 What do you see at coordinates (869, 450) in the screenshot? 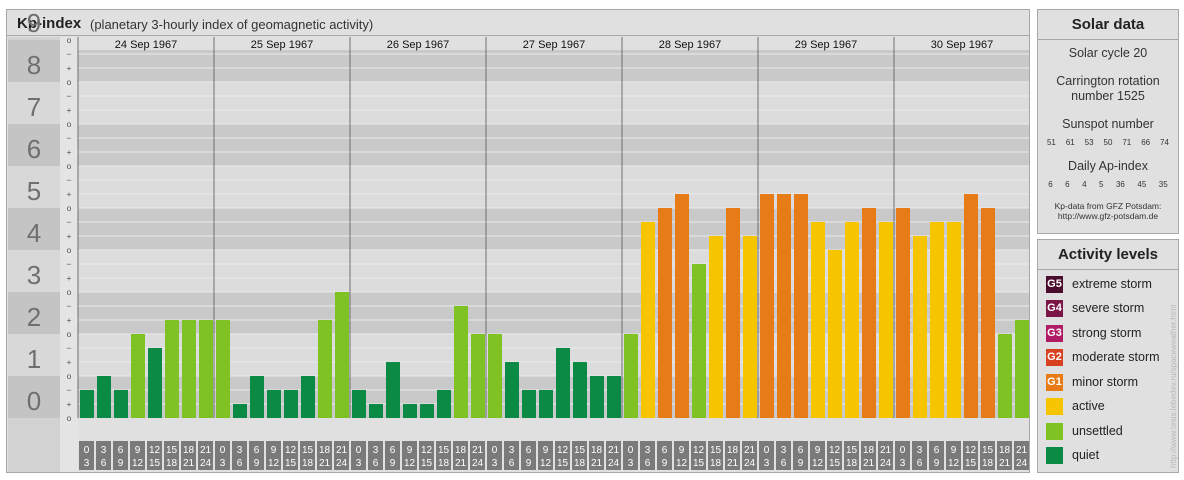
I see `interval-start-label: 18` at bounding box center [869, 450].